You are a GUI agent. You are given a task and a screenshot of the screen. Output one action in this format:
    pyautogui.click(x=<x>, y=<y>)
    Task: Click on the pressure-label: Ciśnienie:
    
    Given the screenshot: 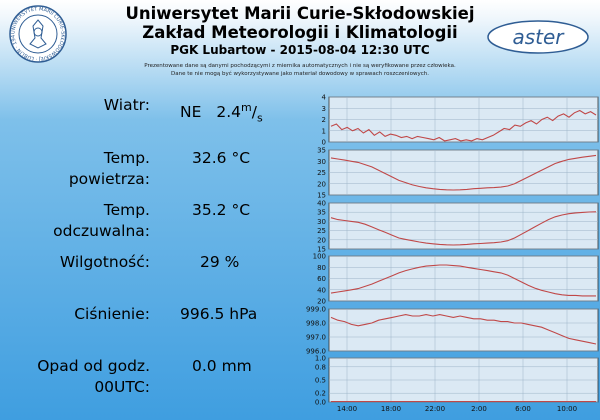 What is the action you would take?
    pyautogui.click(x=112, y=314)
    